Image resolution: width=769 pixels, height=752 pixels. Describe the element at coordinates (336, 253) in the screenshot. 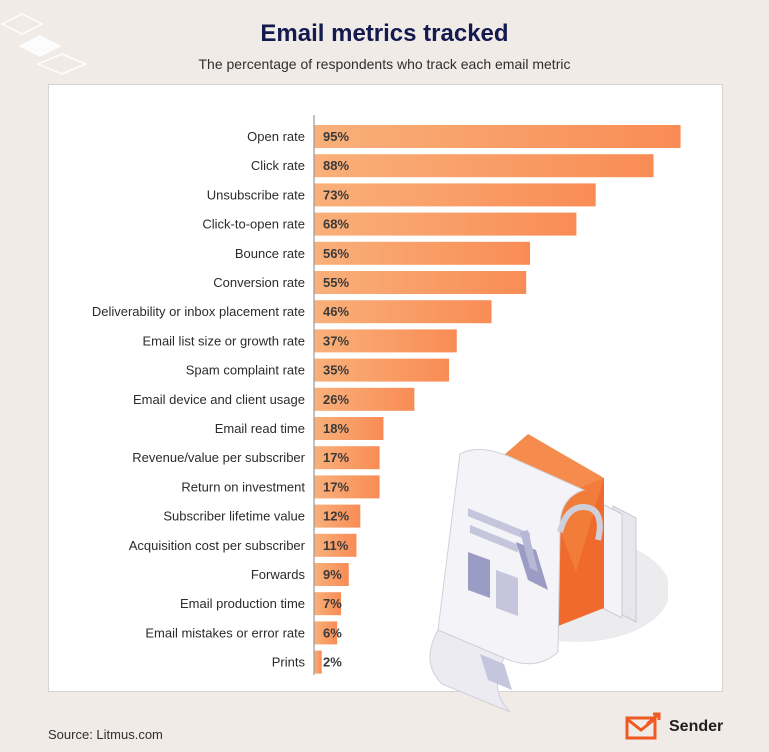

I see `value-label: 56%` at that location.